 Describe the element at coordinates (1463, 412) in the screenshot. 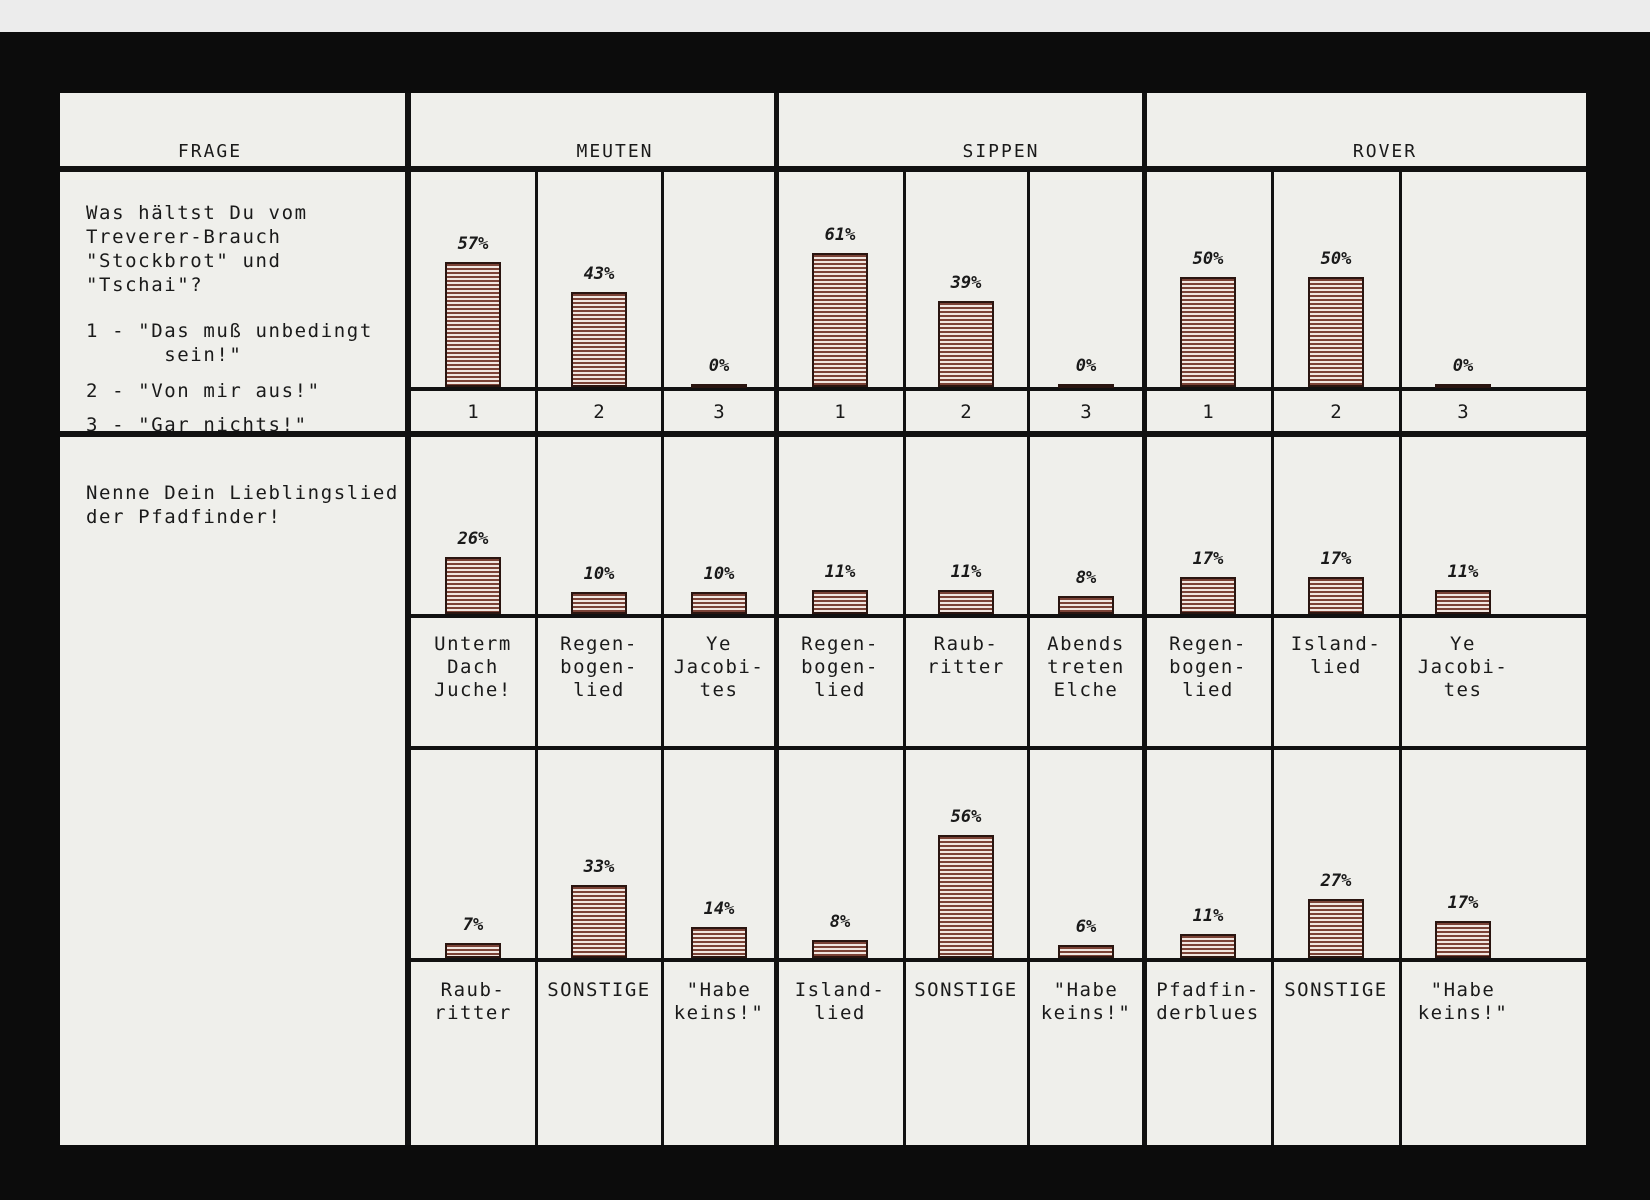

I see `tick-label-q1-rover-3: 3` at that location.